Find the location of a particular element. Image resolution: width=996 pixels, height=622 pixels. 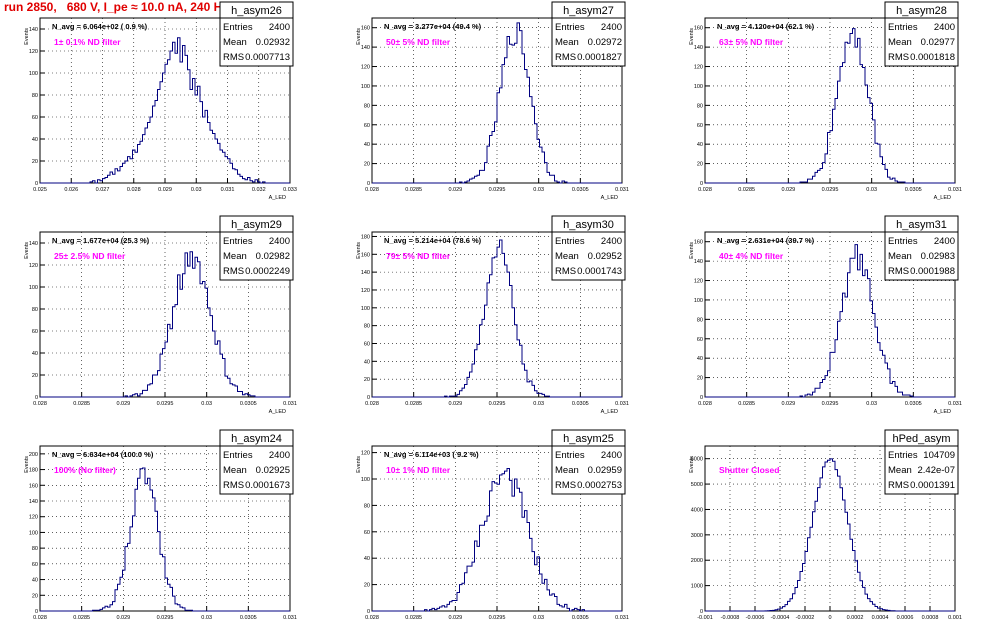

x-tick-label: 0.026 is located at coordinates (71, 190).